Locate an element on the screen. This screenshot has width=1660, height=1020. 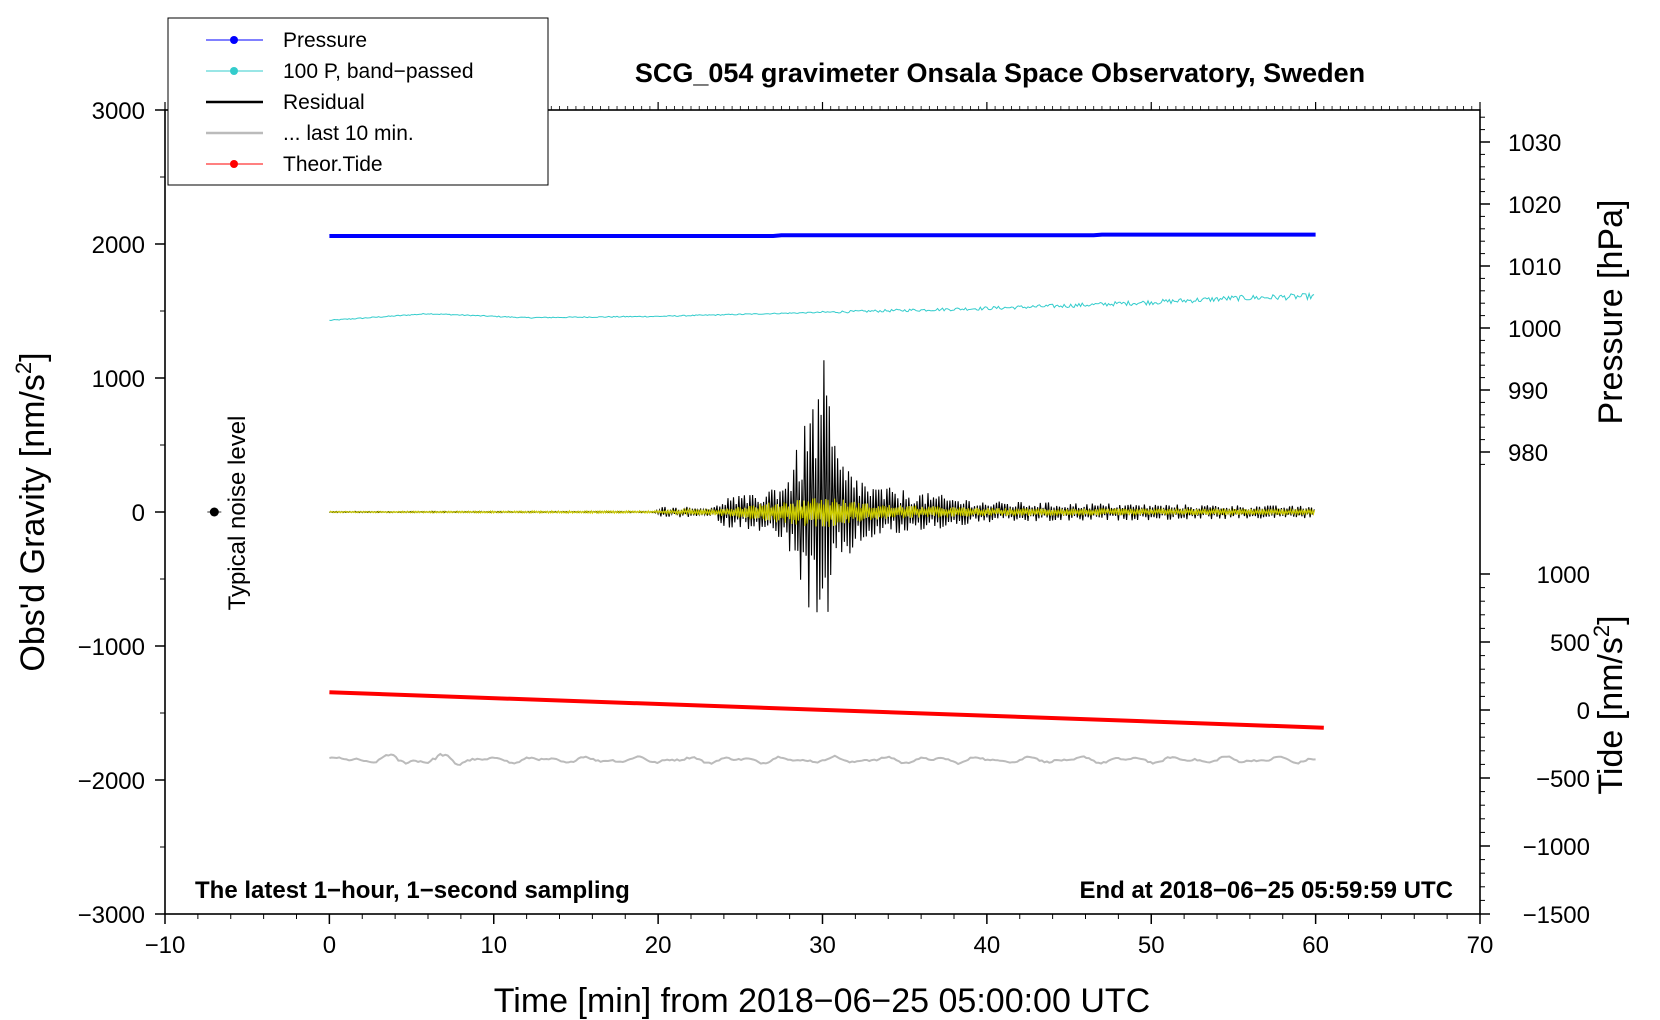
x-axis-label: Time [min] from 2018−06−25 05:00:00 UTC is located at coordinates (822, 1001).